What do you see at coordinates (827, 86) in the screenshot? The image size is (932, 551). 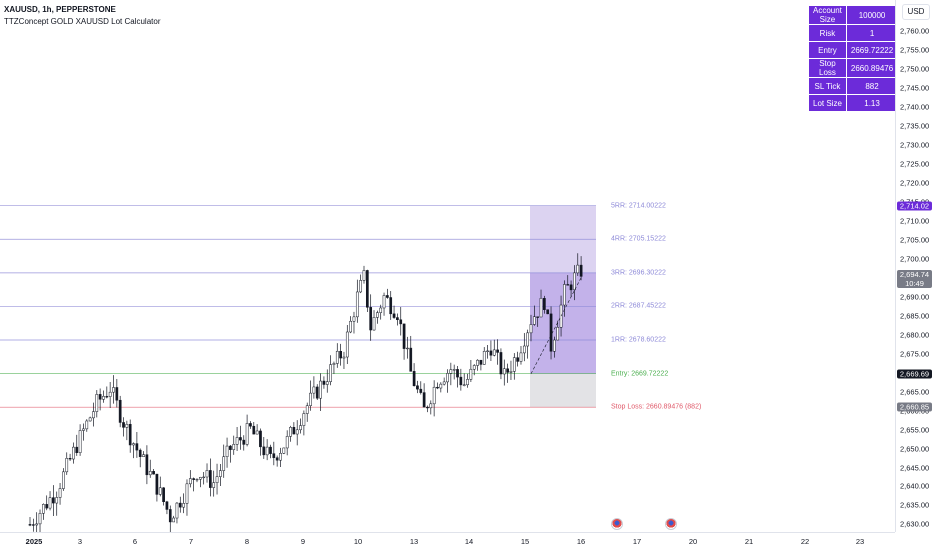 I see `calc-key: SL Tick` at bounding box center [827, 86].